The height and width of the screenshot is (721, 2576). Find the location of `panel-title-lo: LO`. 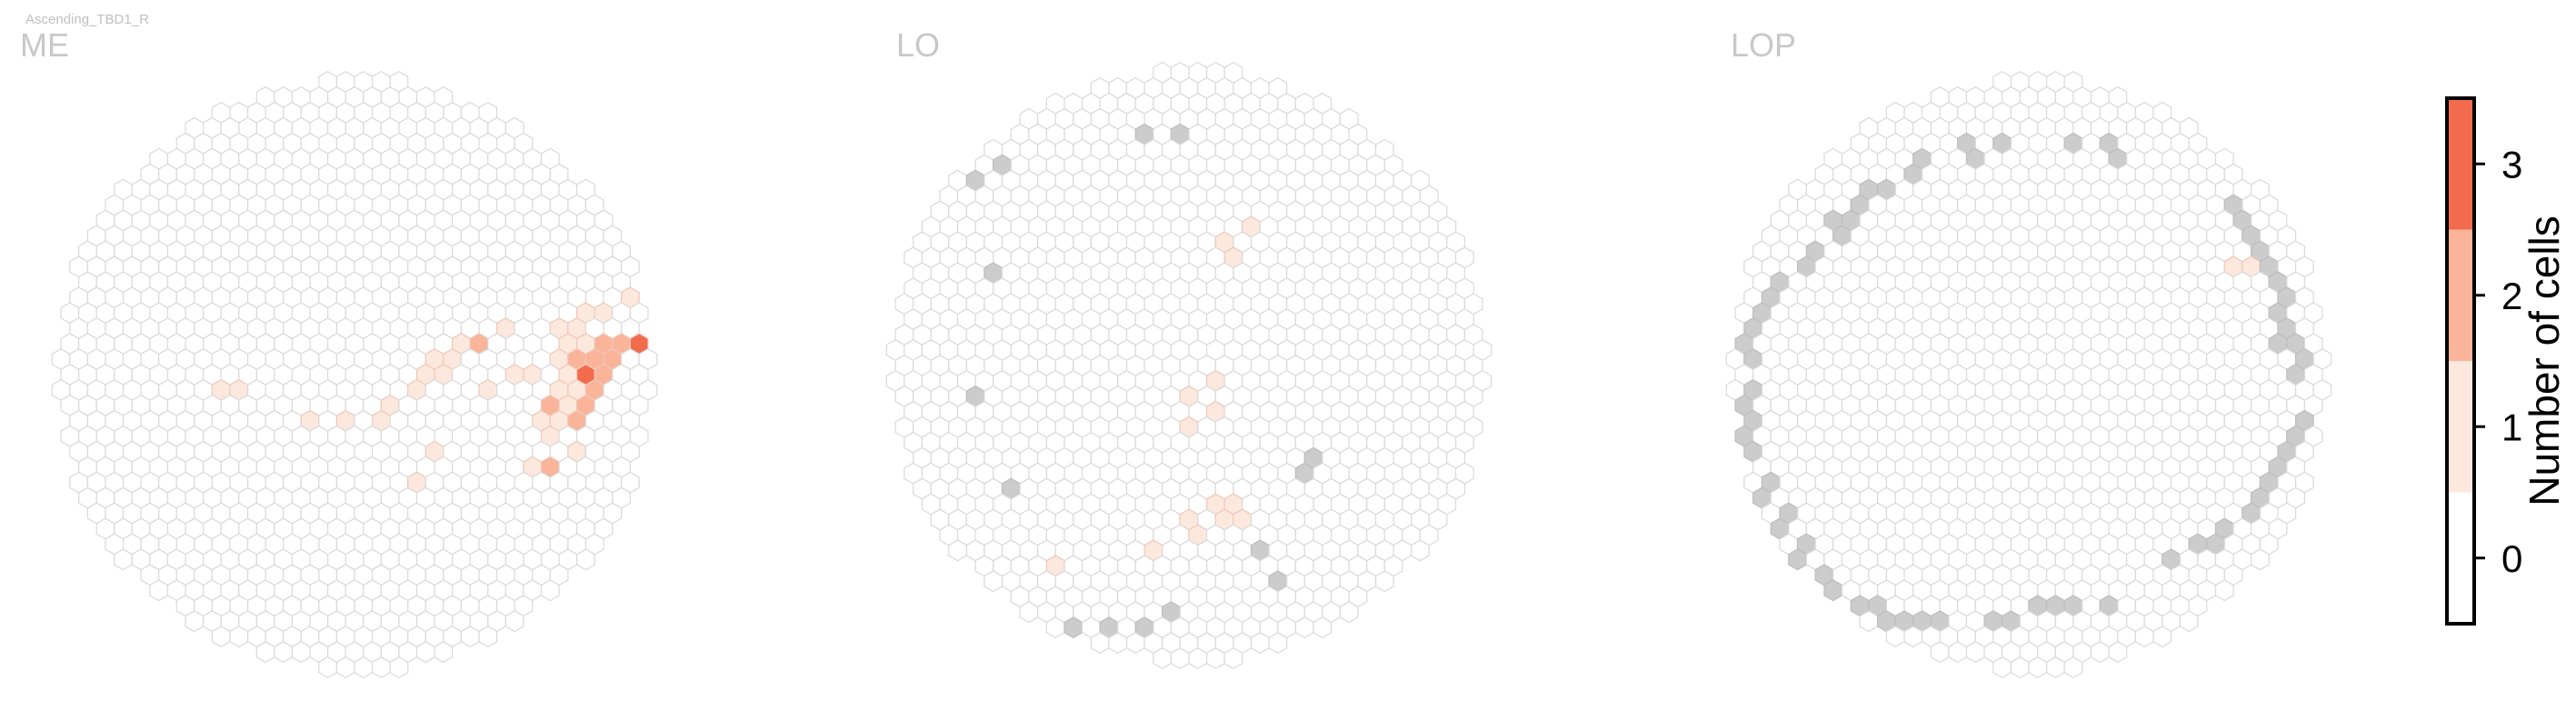

panel-title-lo: LO is located at coordinates (918, 45).